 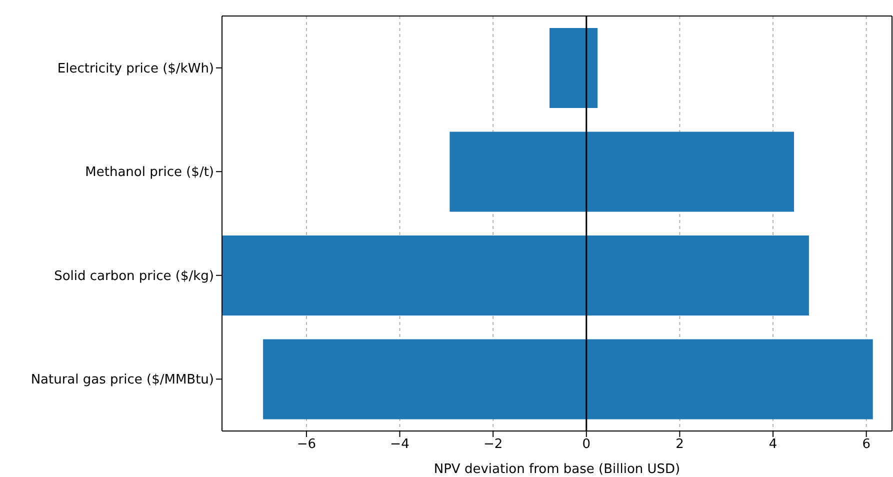 I want to click on y-tick-label: Natural gas price ($/MMBtu), so click(x=122, y=380).